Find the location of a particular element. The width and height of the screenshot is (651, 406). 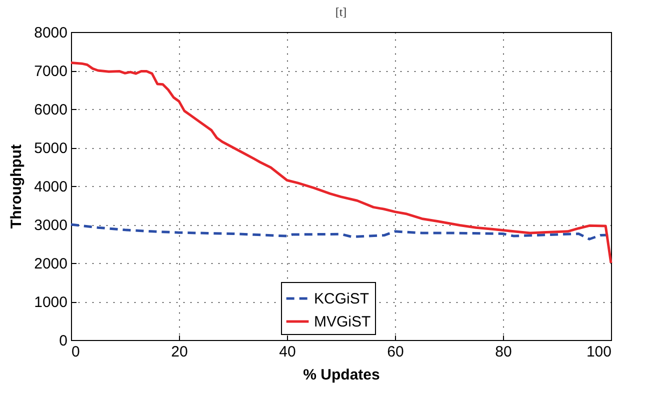

x-tick-label: 0 is located at coordinates (76, 352).